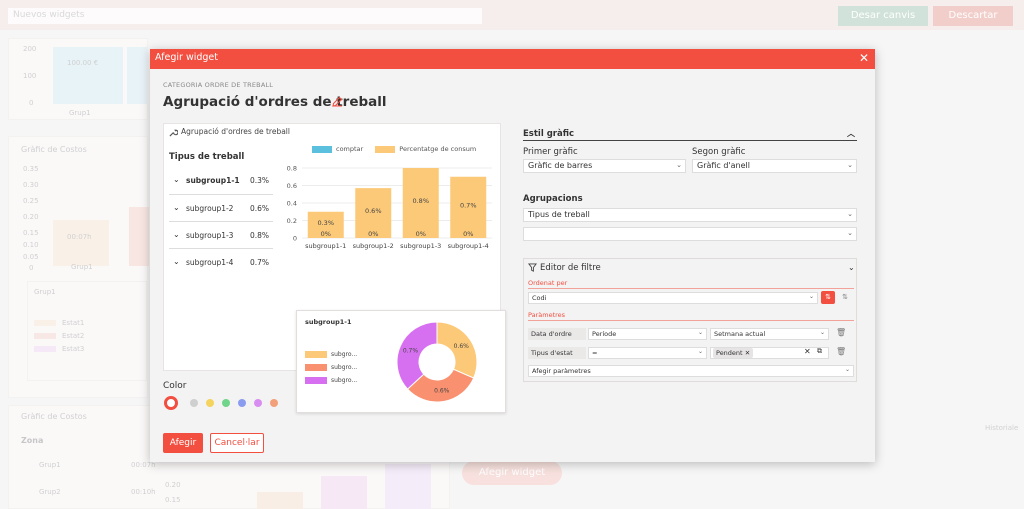 This screenshot has height=509, width=1024. What do you see at coordinates (883, 16) in the screenshot?
I see `save-changes-button: Desar canvis` at bounding box center [883, 16].